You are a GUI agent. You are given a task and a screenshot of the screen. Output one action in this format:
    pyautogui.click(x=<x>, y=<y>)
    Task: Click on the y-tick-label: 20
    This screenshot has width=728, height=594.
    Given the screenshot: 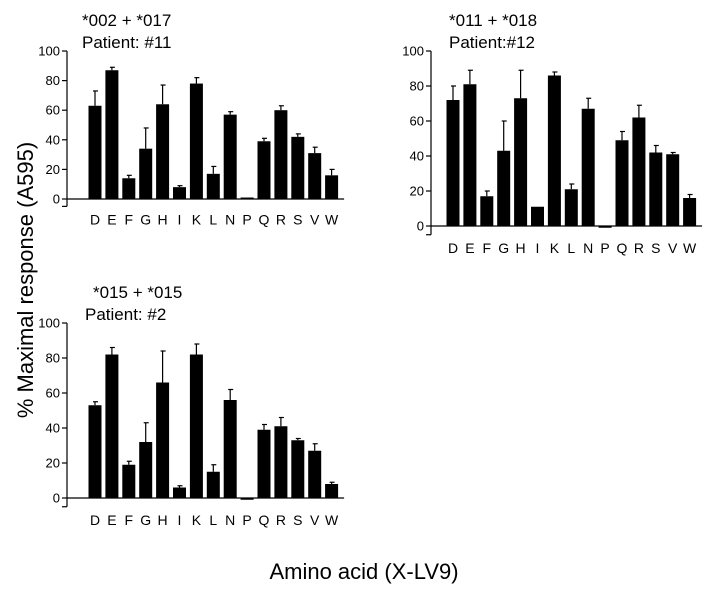 What is the action you would take?
    pyautogui.click(x=53, y=463)
    